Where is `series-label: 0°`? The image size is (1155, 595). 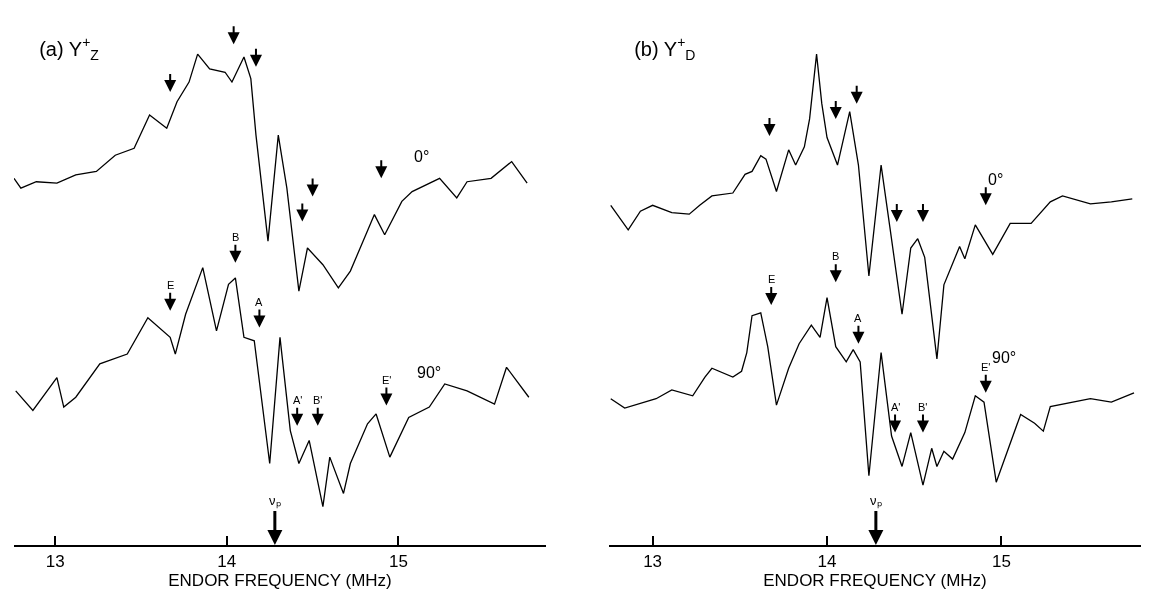
series-label: 0° is located at coordinates (422, 156).